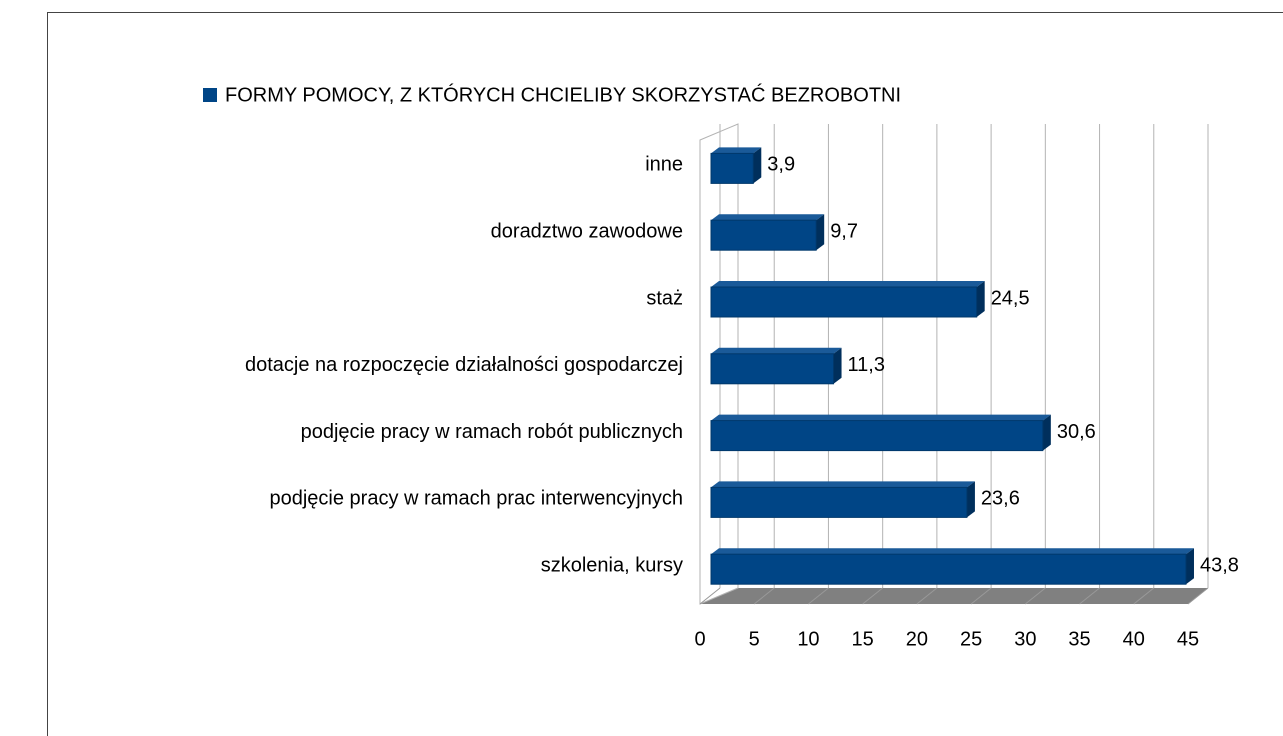 The height and width of the screenshot is (736, 1283). Describe the element at coordinates (863, 639) in the screenshot. I see `x-tick-label: 15` at that location.